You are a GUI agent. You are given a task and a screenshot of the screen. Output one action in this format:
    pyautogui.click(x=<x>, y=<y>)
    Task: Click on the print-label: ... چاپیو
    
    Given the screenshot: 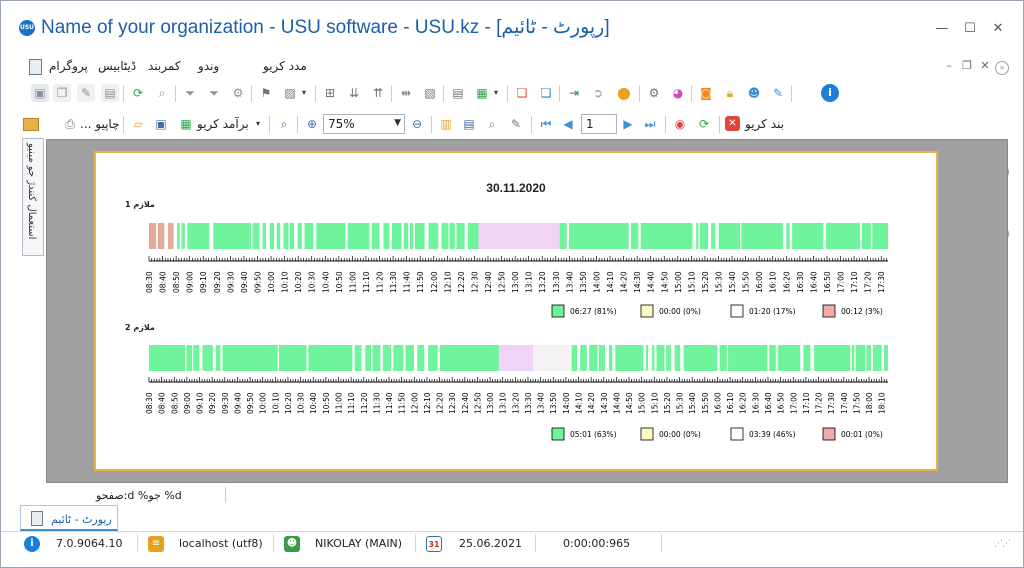 What is the action you would take?
    pyautogui.click(x=100, y=124)
    